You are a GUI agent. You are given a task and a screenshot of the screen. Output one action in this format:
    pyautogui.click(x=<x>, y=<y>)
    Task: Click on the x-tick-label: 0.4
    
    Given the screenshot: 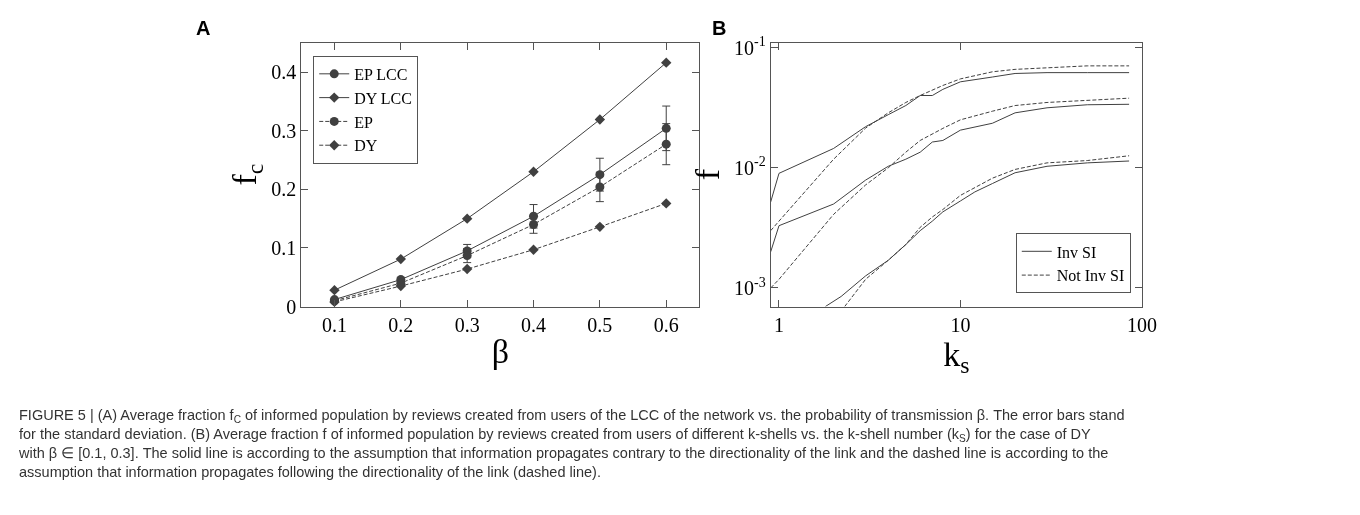 What is the action you would take?
    pyautogui.click(x=534, y=324)
    